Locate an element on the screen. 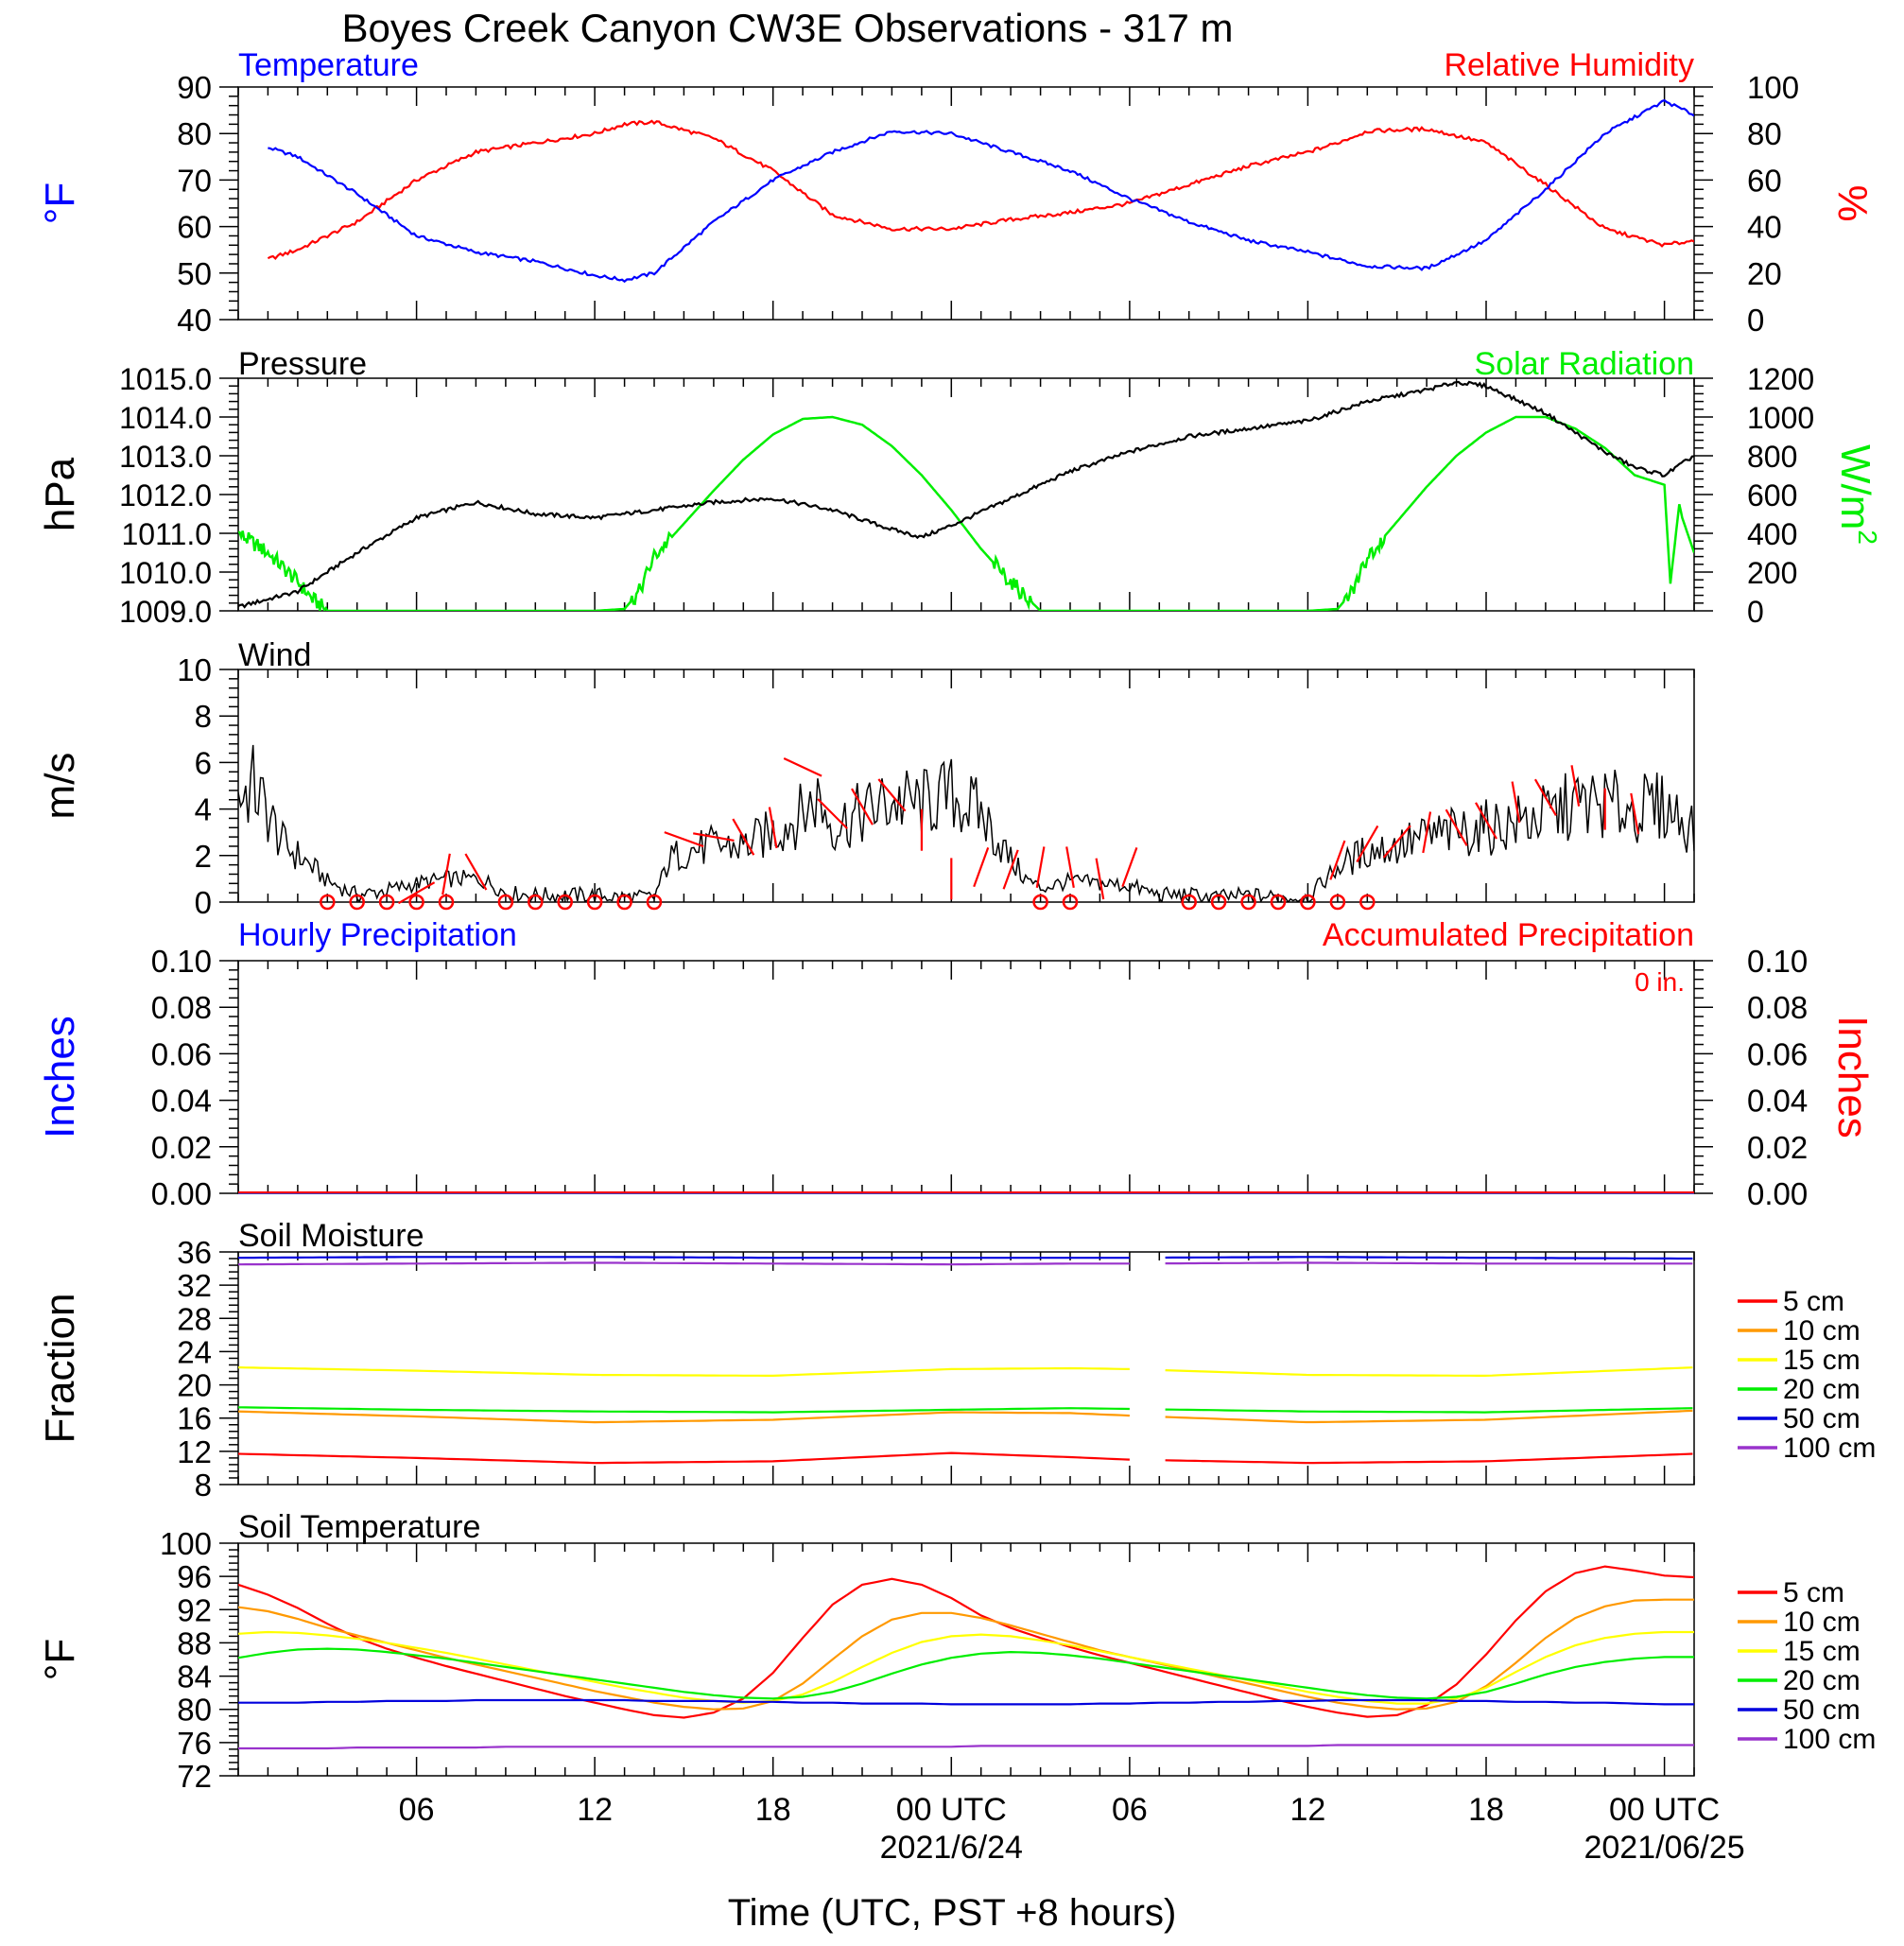  x-tick-label: 18 is located at coordinates (1486, 1810).